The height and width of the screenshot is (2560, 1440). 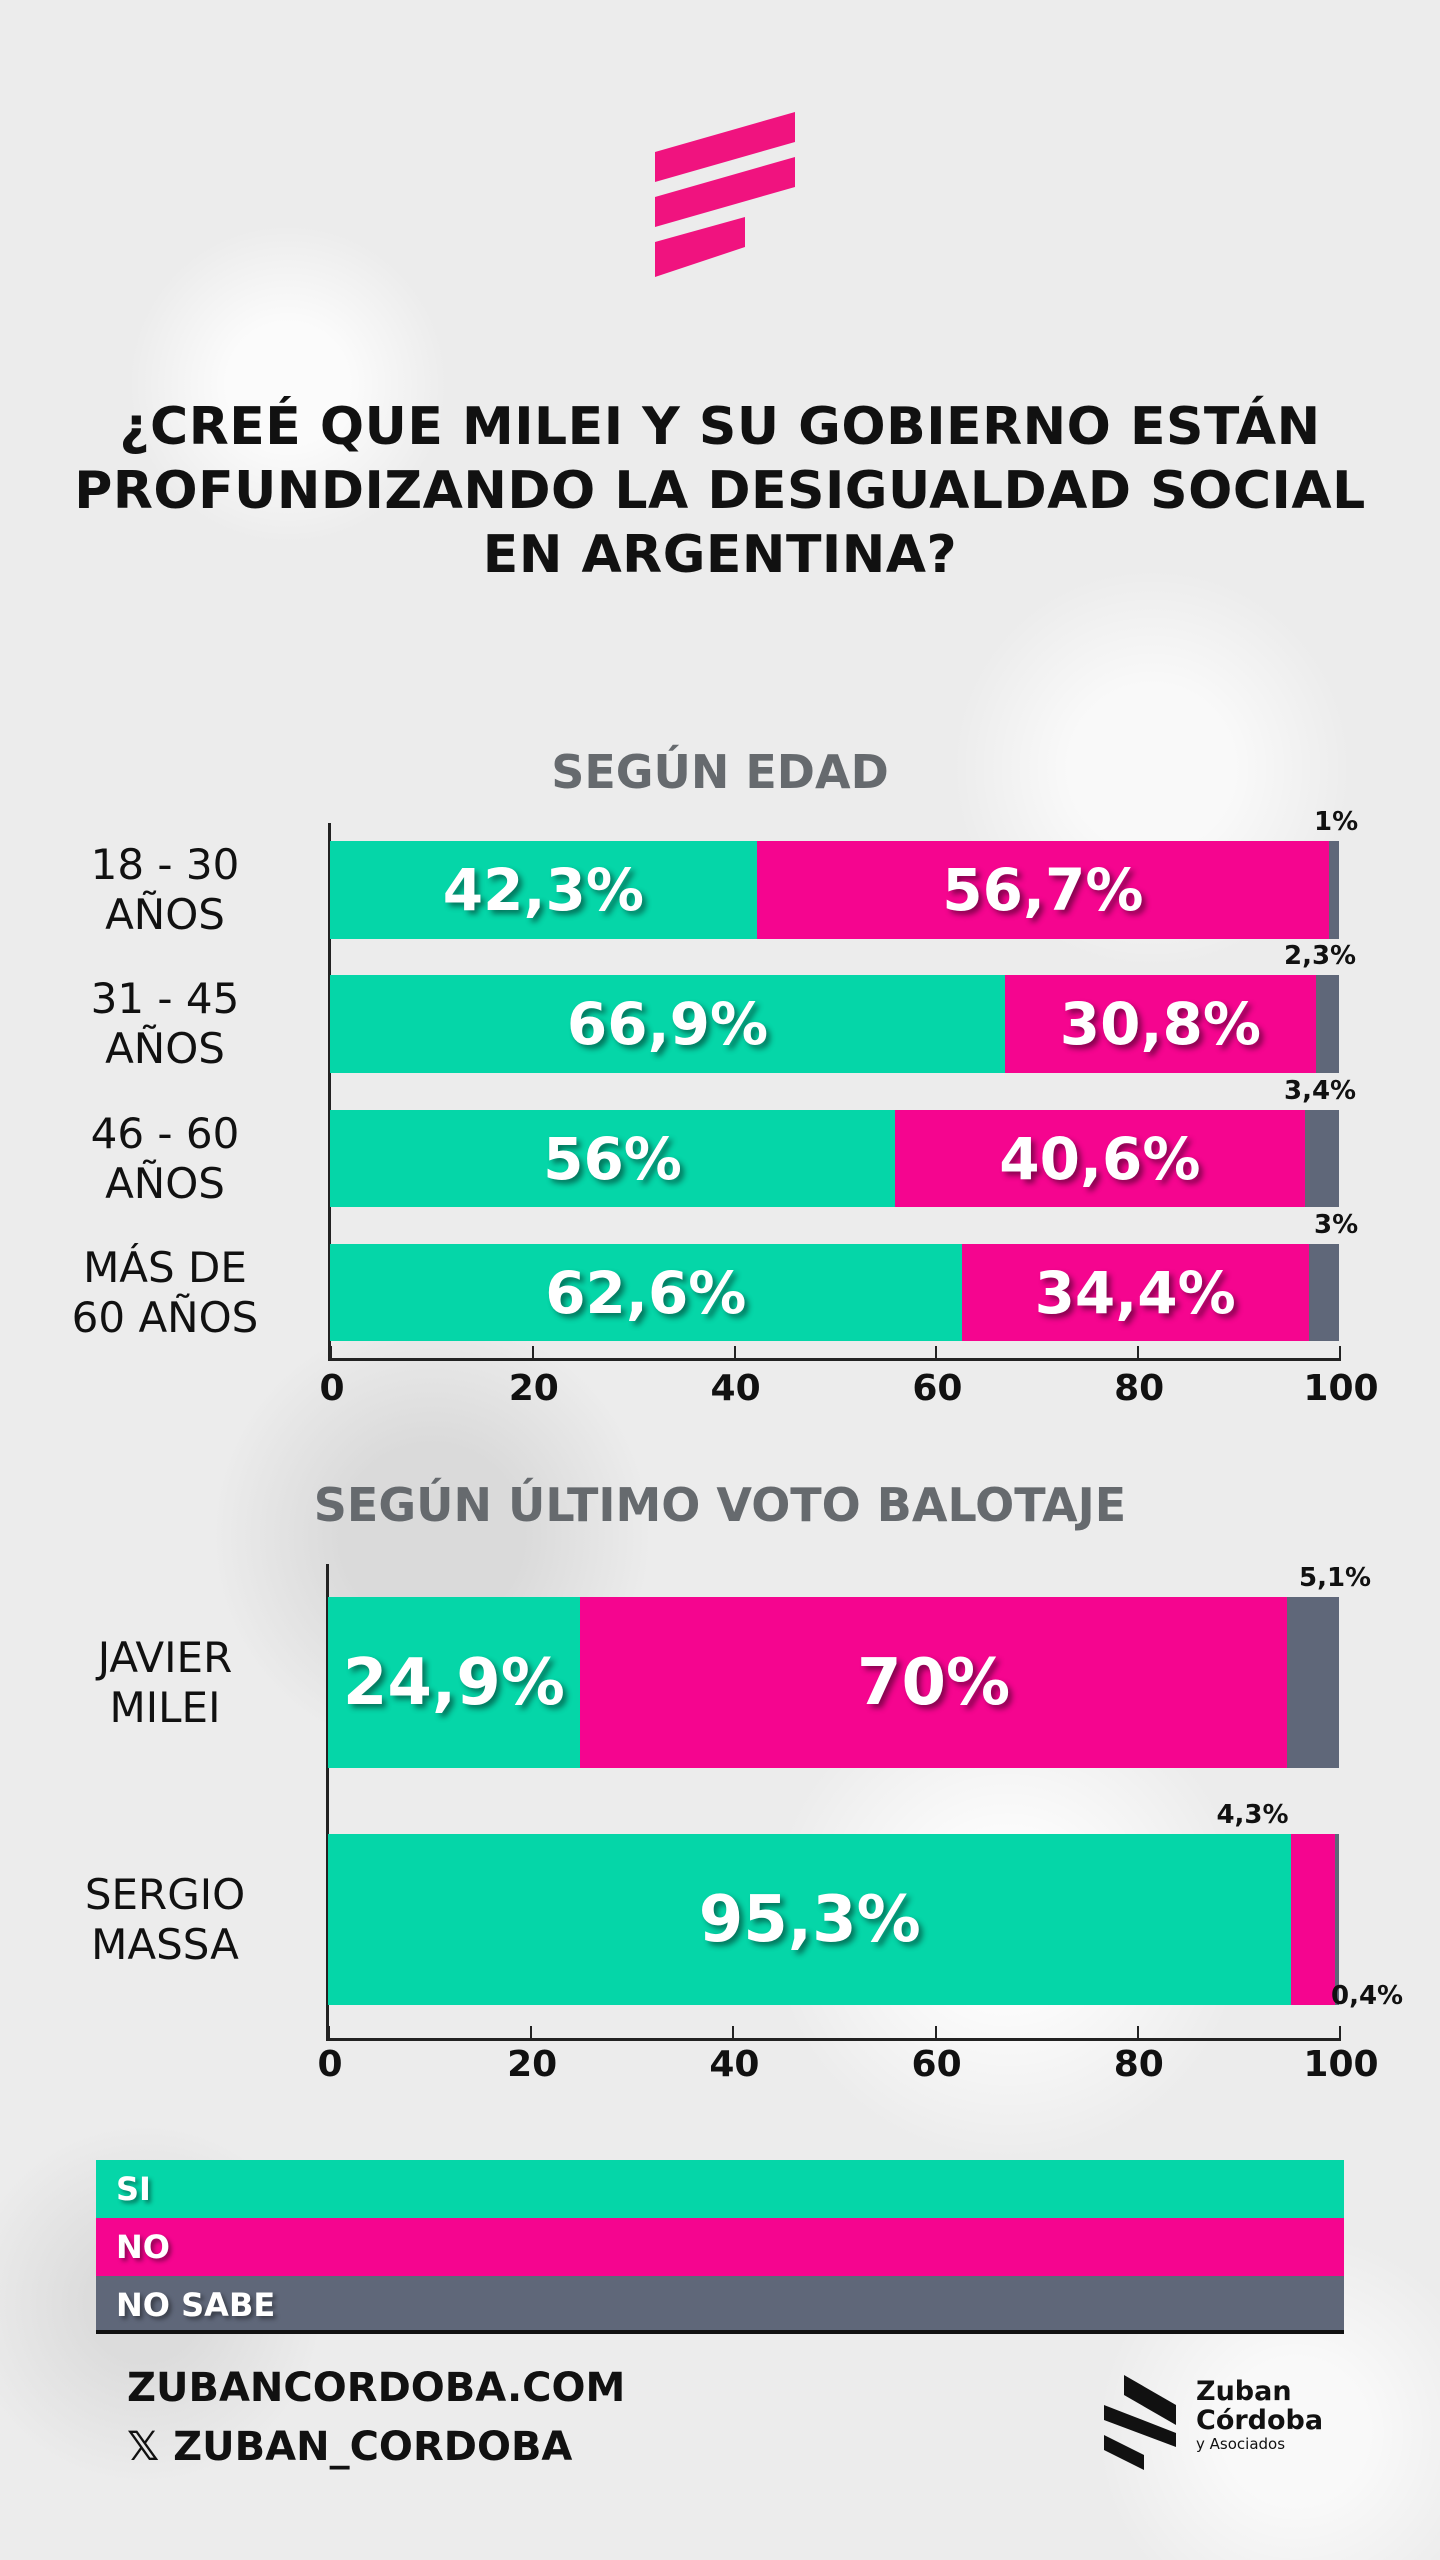 I want to click on data-label: 24,9%, so click(x=453, y=1682).